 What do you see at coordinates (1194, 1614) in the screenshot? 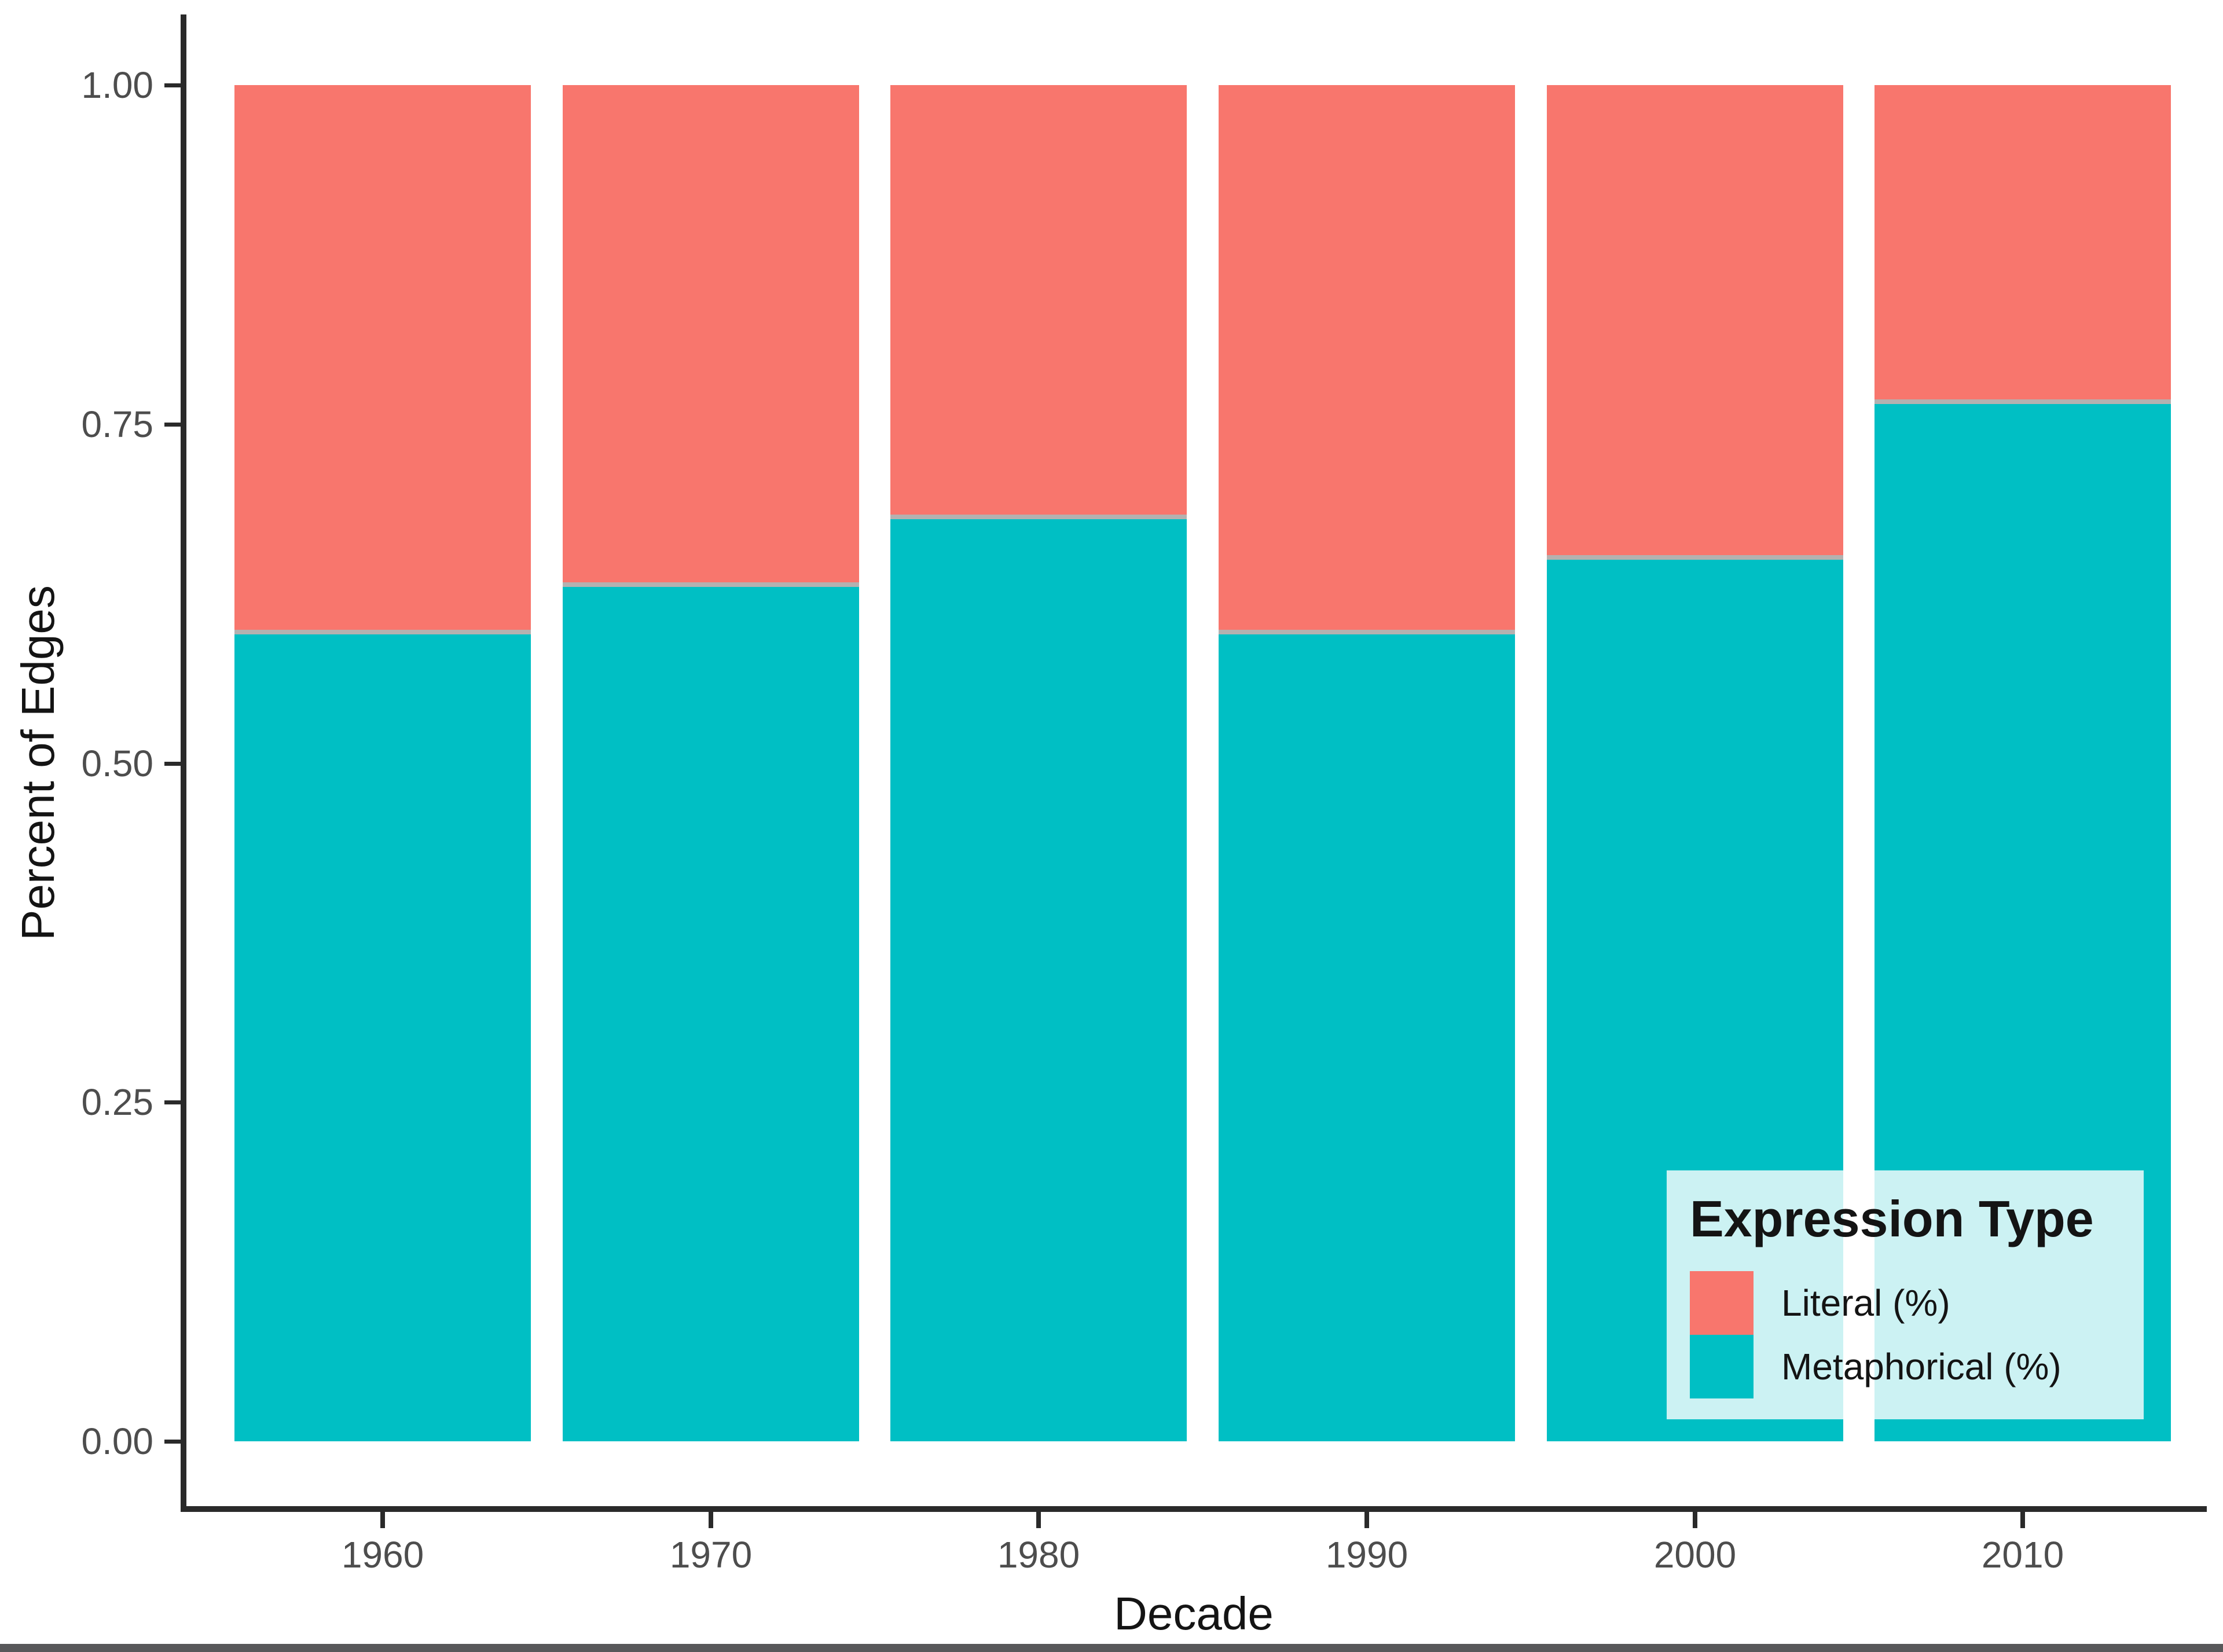
I see `x-axis-title: Decade` at bounding box center [1194, 1614].